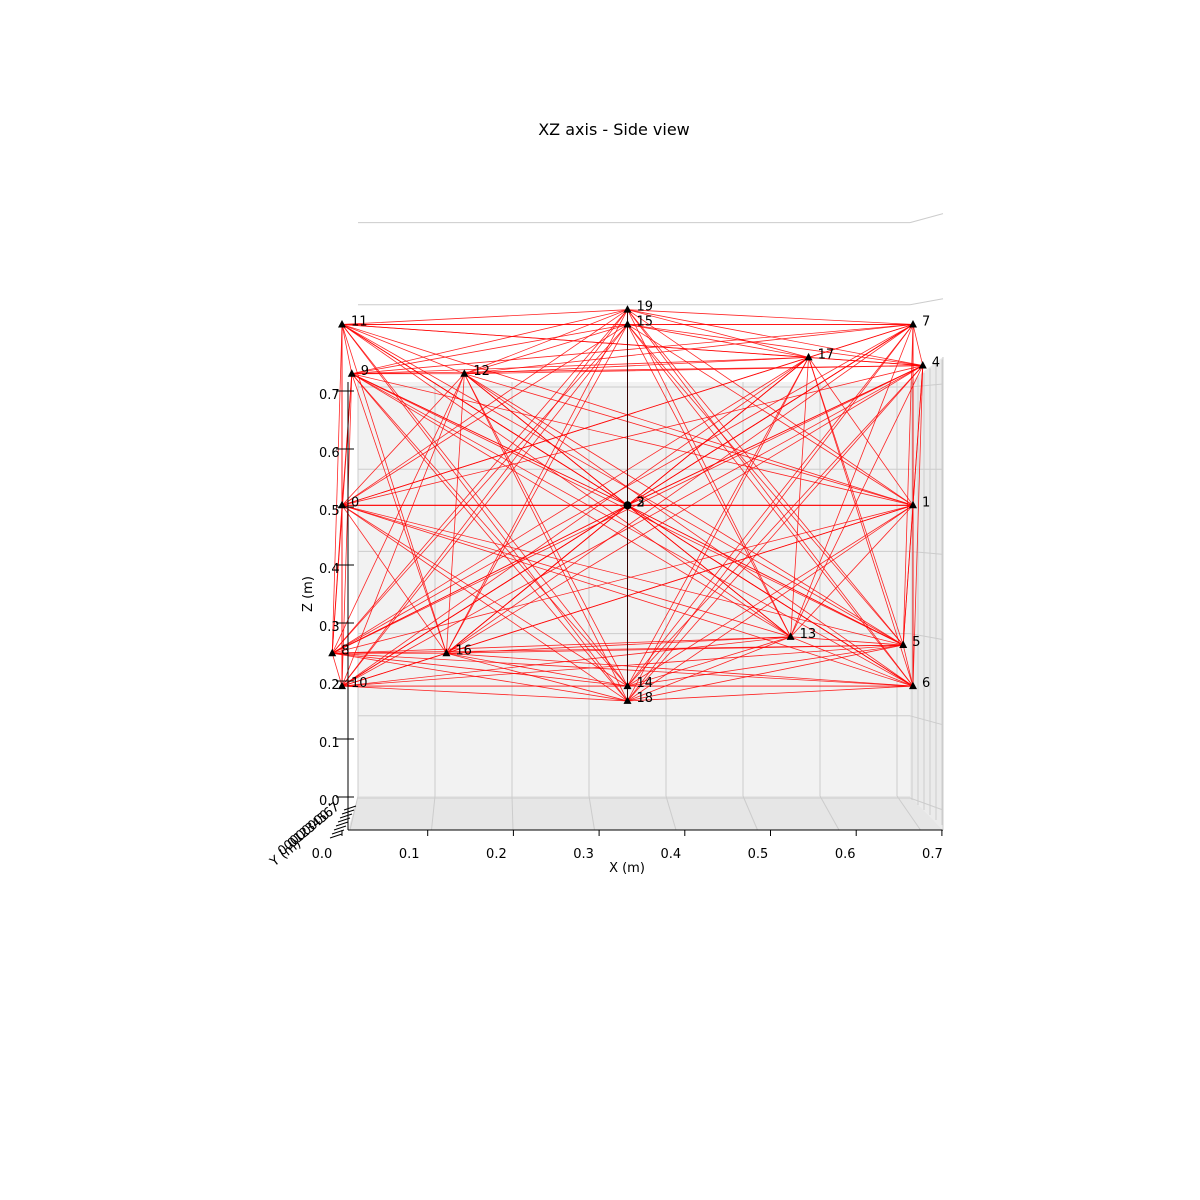  Describe the element at coordinates (644, 683) in the screenshot. I see `node-label: 14` at that location.